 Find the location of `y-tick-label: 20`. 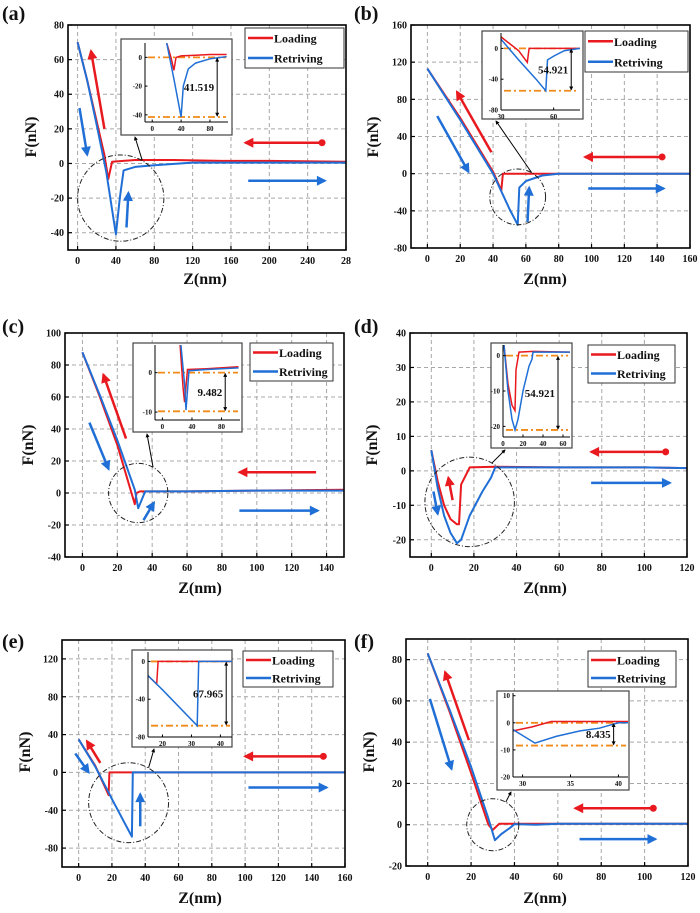

y-tick-label: 20 is located at coordinates (59, 129).